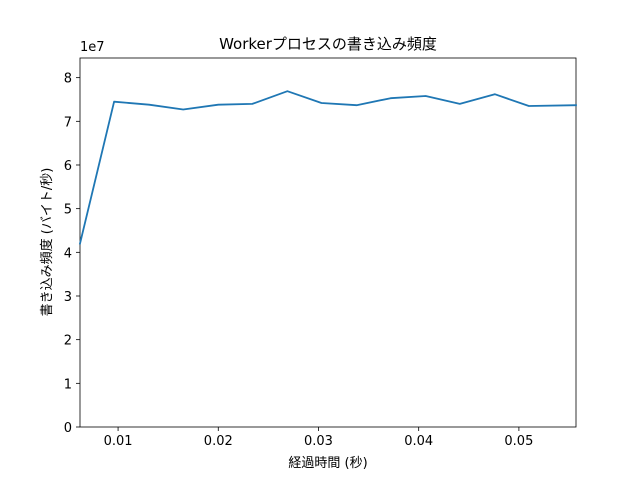 The width and height of the screenshot is (640, 480). What do you see at coordinates (118, 441) in the screenshot?
I see `x-tick-label: 0.01` at bounding box center [118, 441].